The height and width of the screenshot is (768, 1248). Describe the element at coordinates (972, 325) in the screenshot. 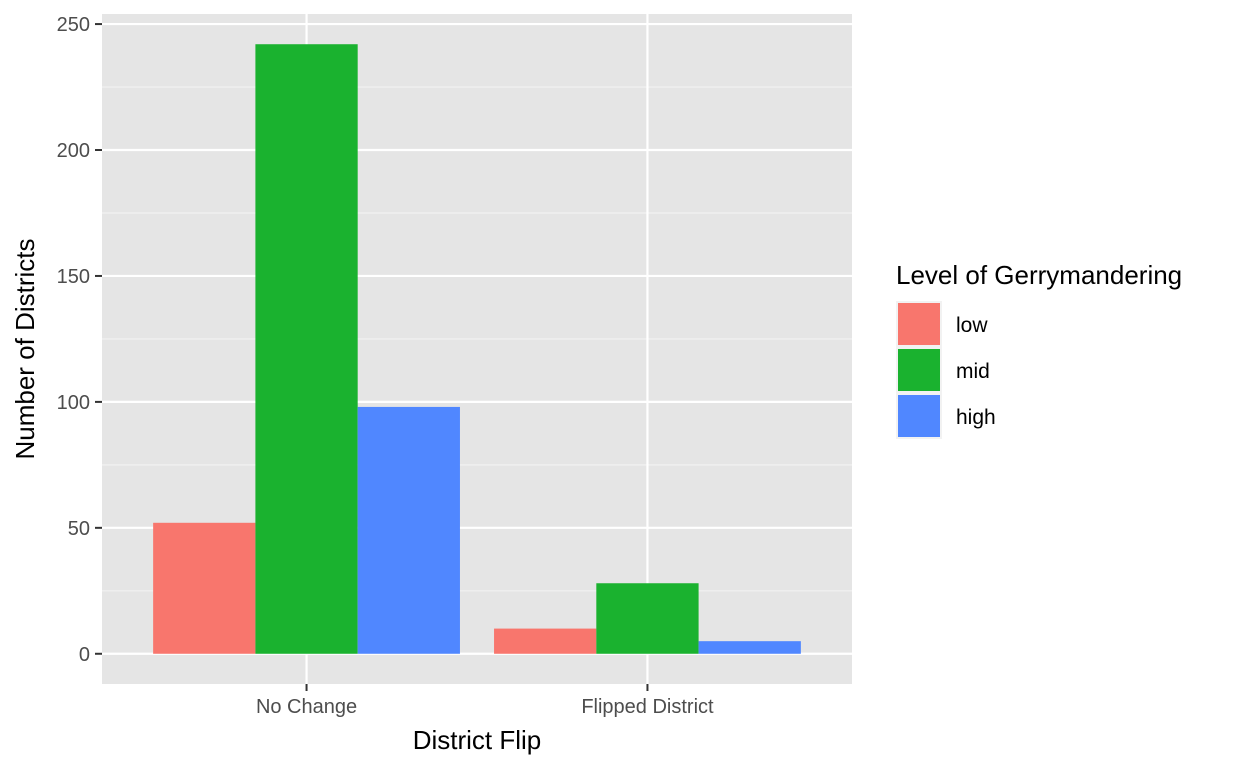

I see `legend-label-low: low` at that location.